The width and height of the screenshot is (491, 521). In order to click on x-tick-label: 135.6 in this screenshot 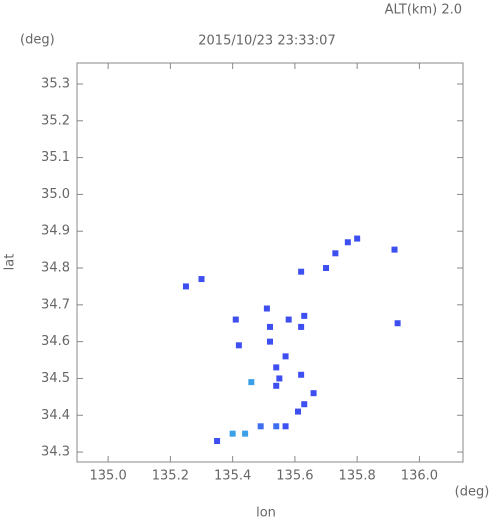, I will do `click(294, 476)`.